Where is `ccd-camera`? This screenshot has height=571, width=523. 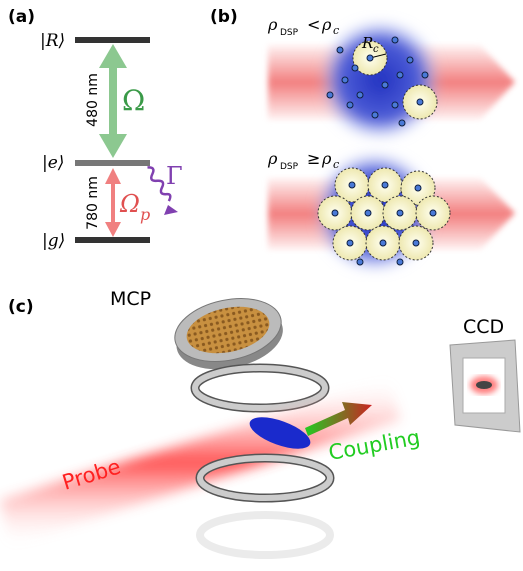 ccd-camera is located at coordinates (485, 386).